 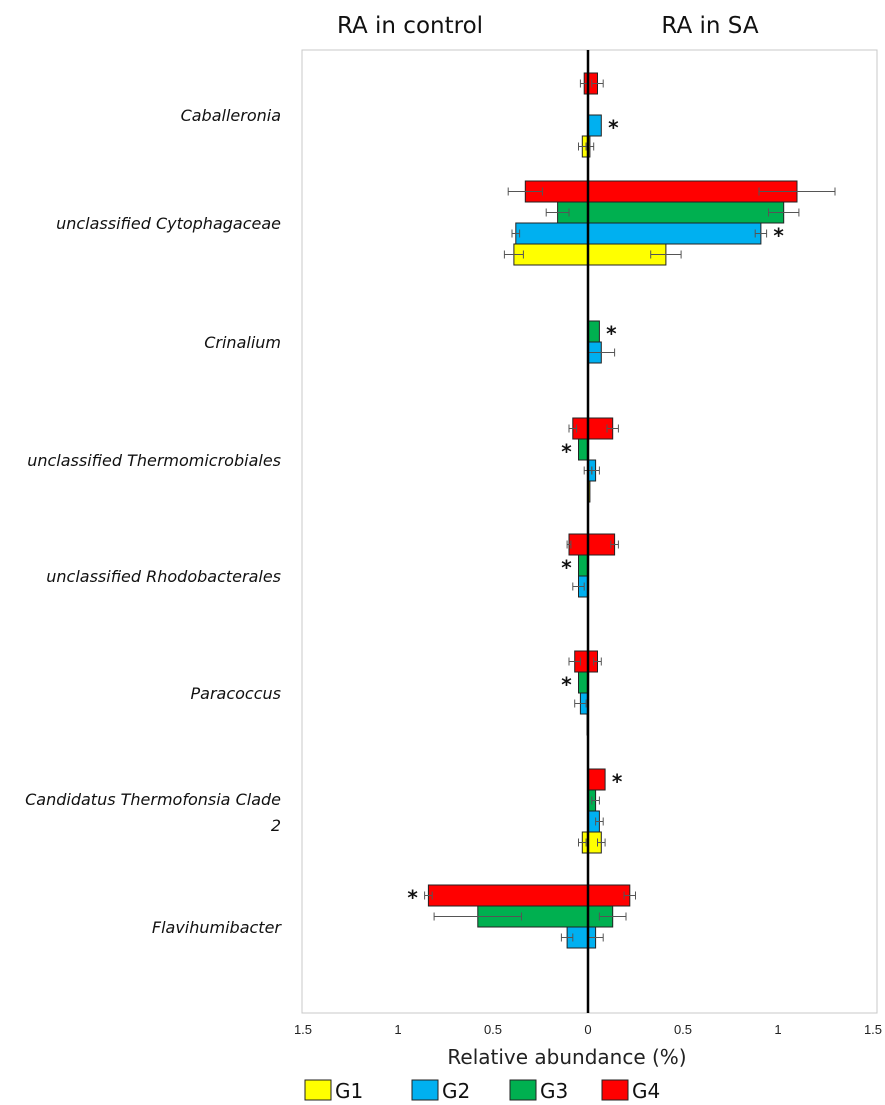 I want to click on category-label: unclassified Thermomicrobiales, so click(x=154, y=460).